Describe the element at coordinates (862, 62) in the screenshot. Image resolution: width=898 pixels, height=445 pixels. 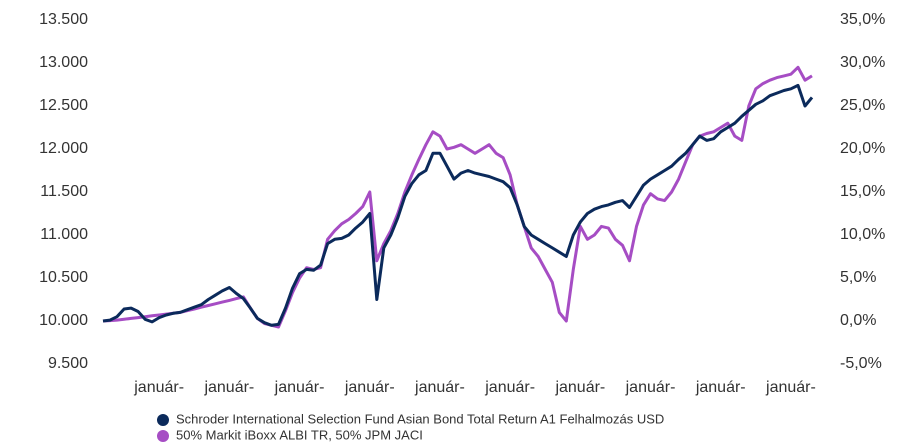
I see `y2-tick-label: 30,0%` at that location.